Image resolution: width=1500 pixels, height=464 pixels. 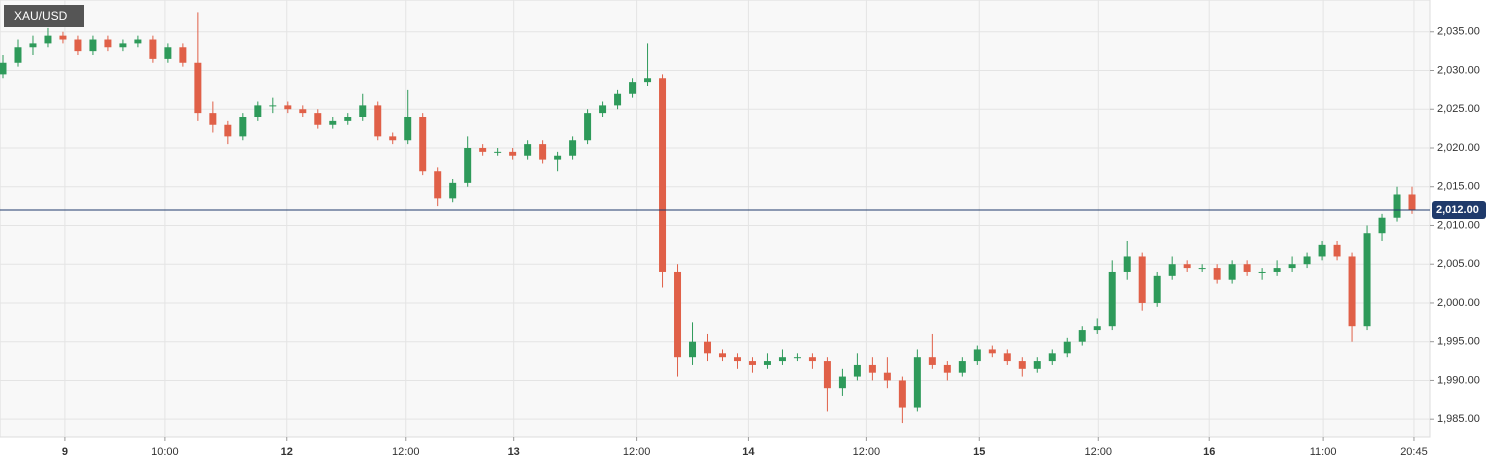 I want to click on x-tick-label: 14, so click(x=748, y=452).